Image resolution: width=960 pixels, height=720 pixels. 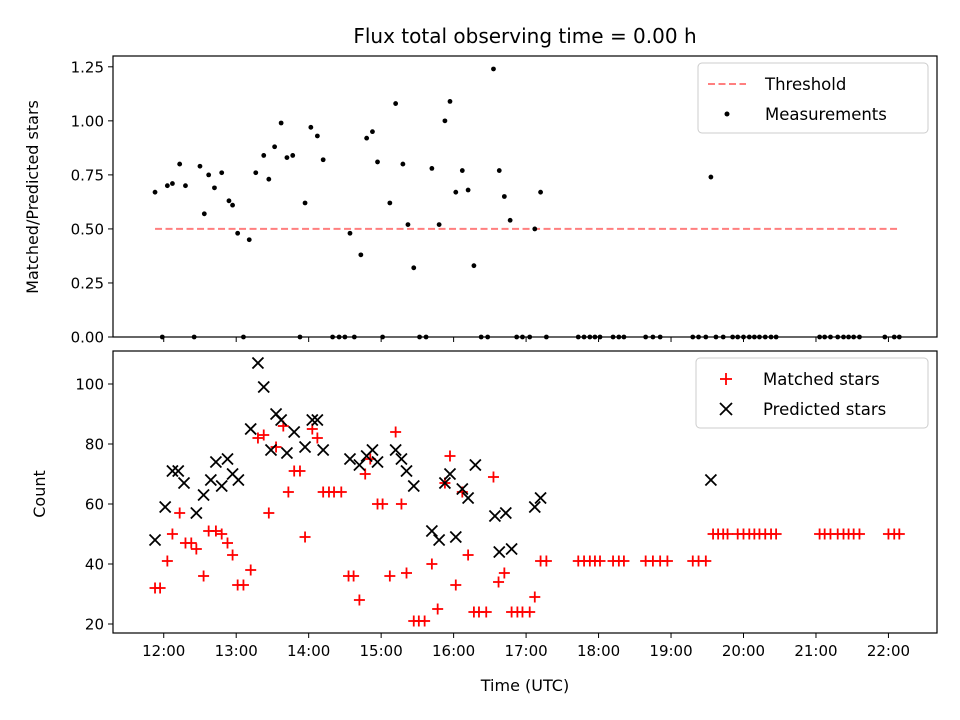 I want to click on legend-matched-swatch, so click(x=726, y=379).